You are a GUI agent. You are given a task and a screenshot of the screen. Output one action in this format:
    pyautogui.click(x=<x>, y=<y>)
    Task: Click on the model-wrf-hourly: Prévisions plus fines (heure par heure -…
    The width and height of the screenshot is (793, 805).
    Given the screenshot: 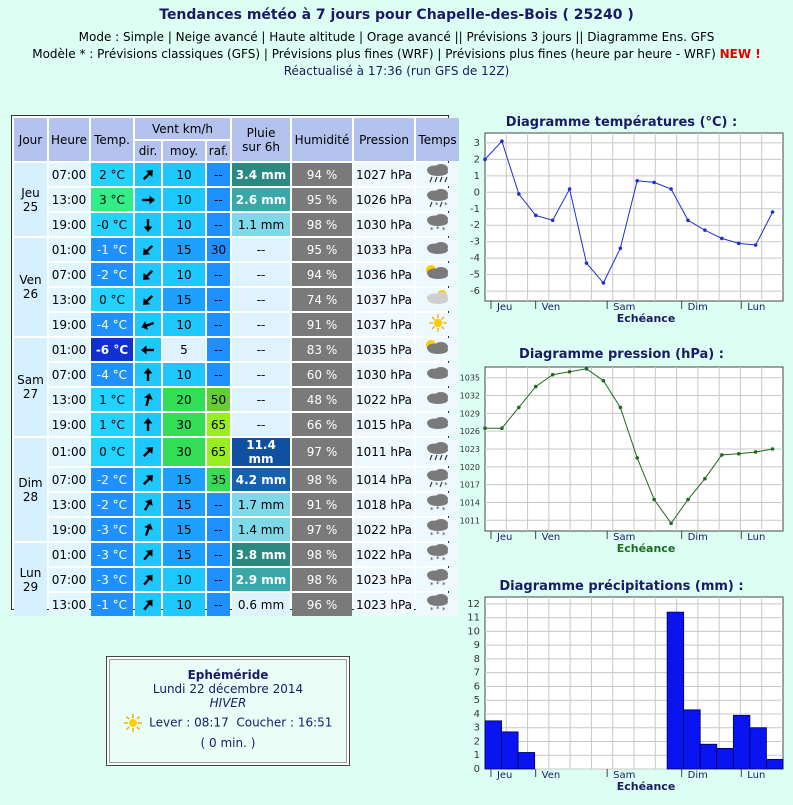 What is the action you would take?
    pyautogui.click(x=580, y=54)
    